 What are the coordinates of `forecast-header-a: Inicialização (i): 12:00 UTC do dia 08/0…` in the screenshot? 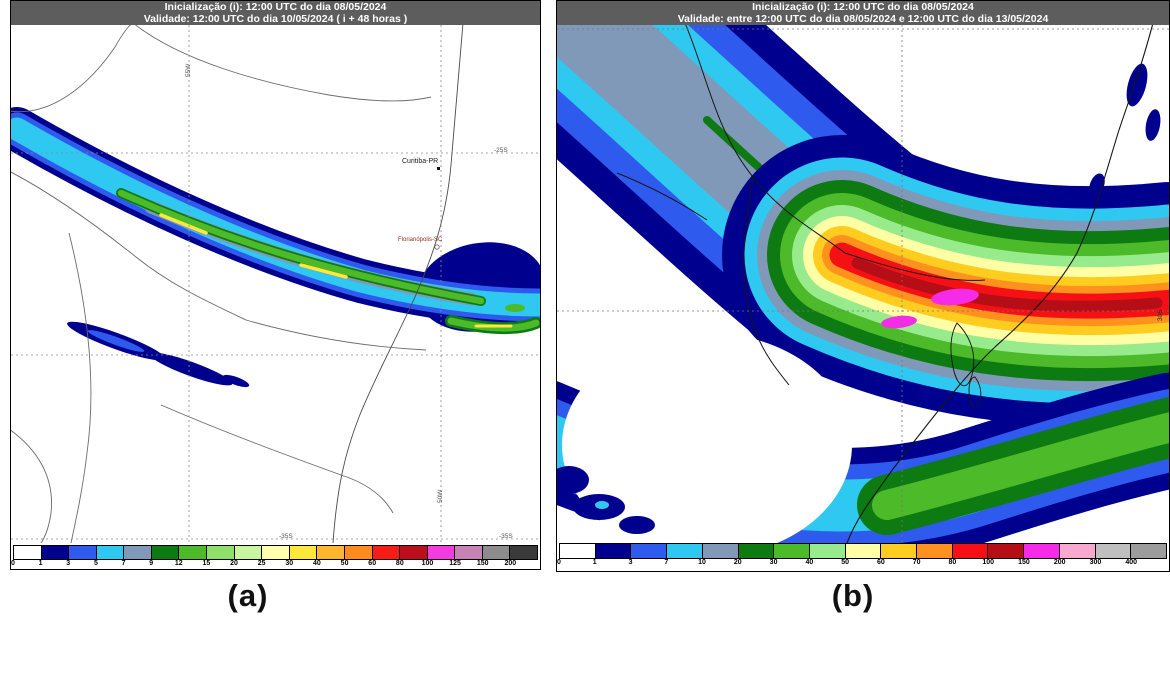 It's located at (275, 13).